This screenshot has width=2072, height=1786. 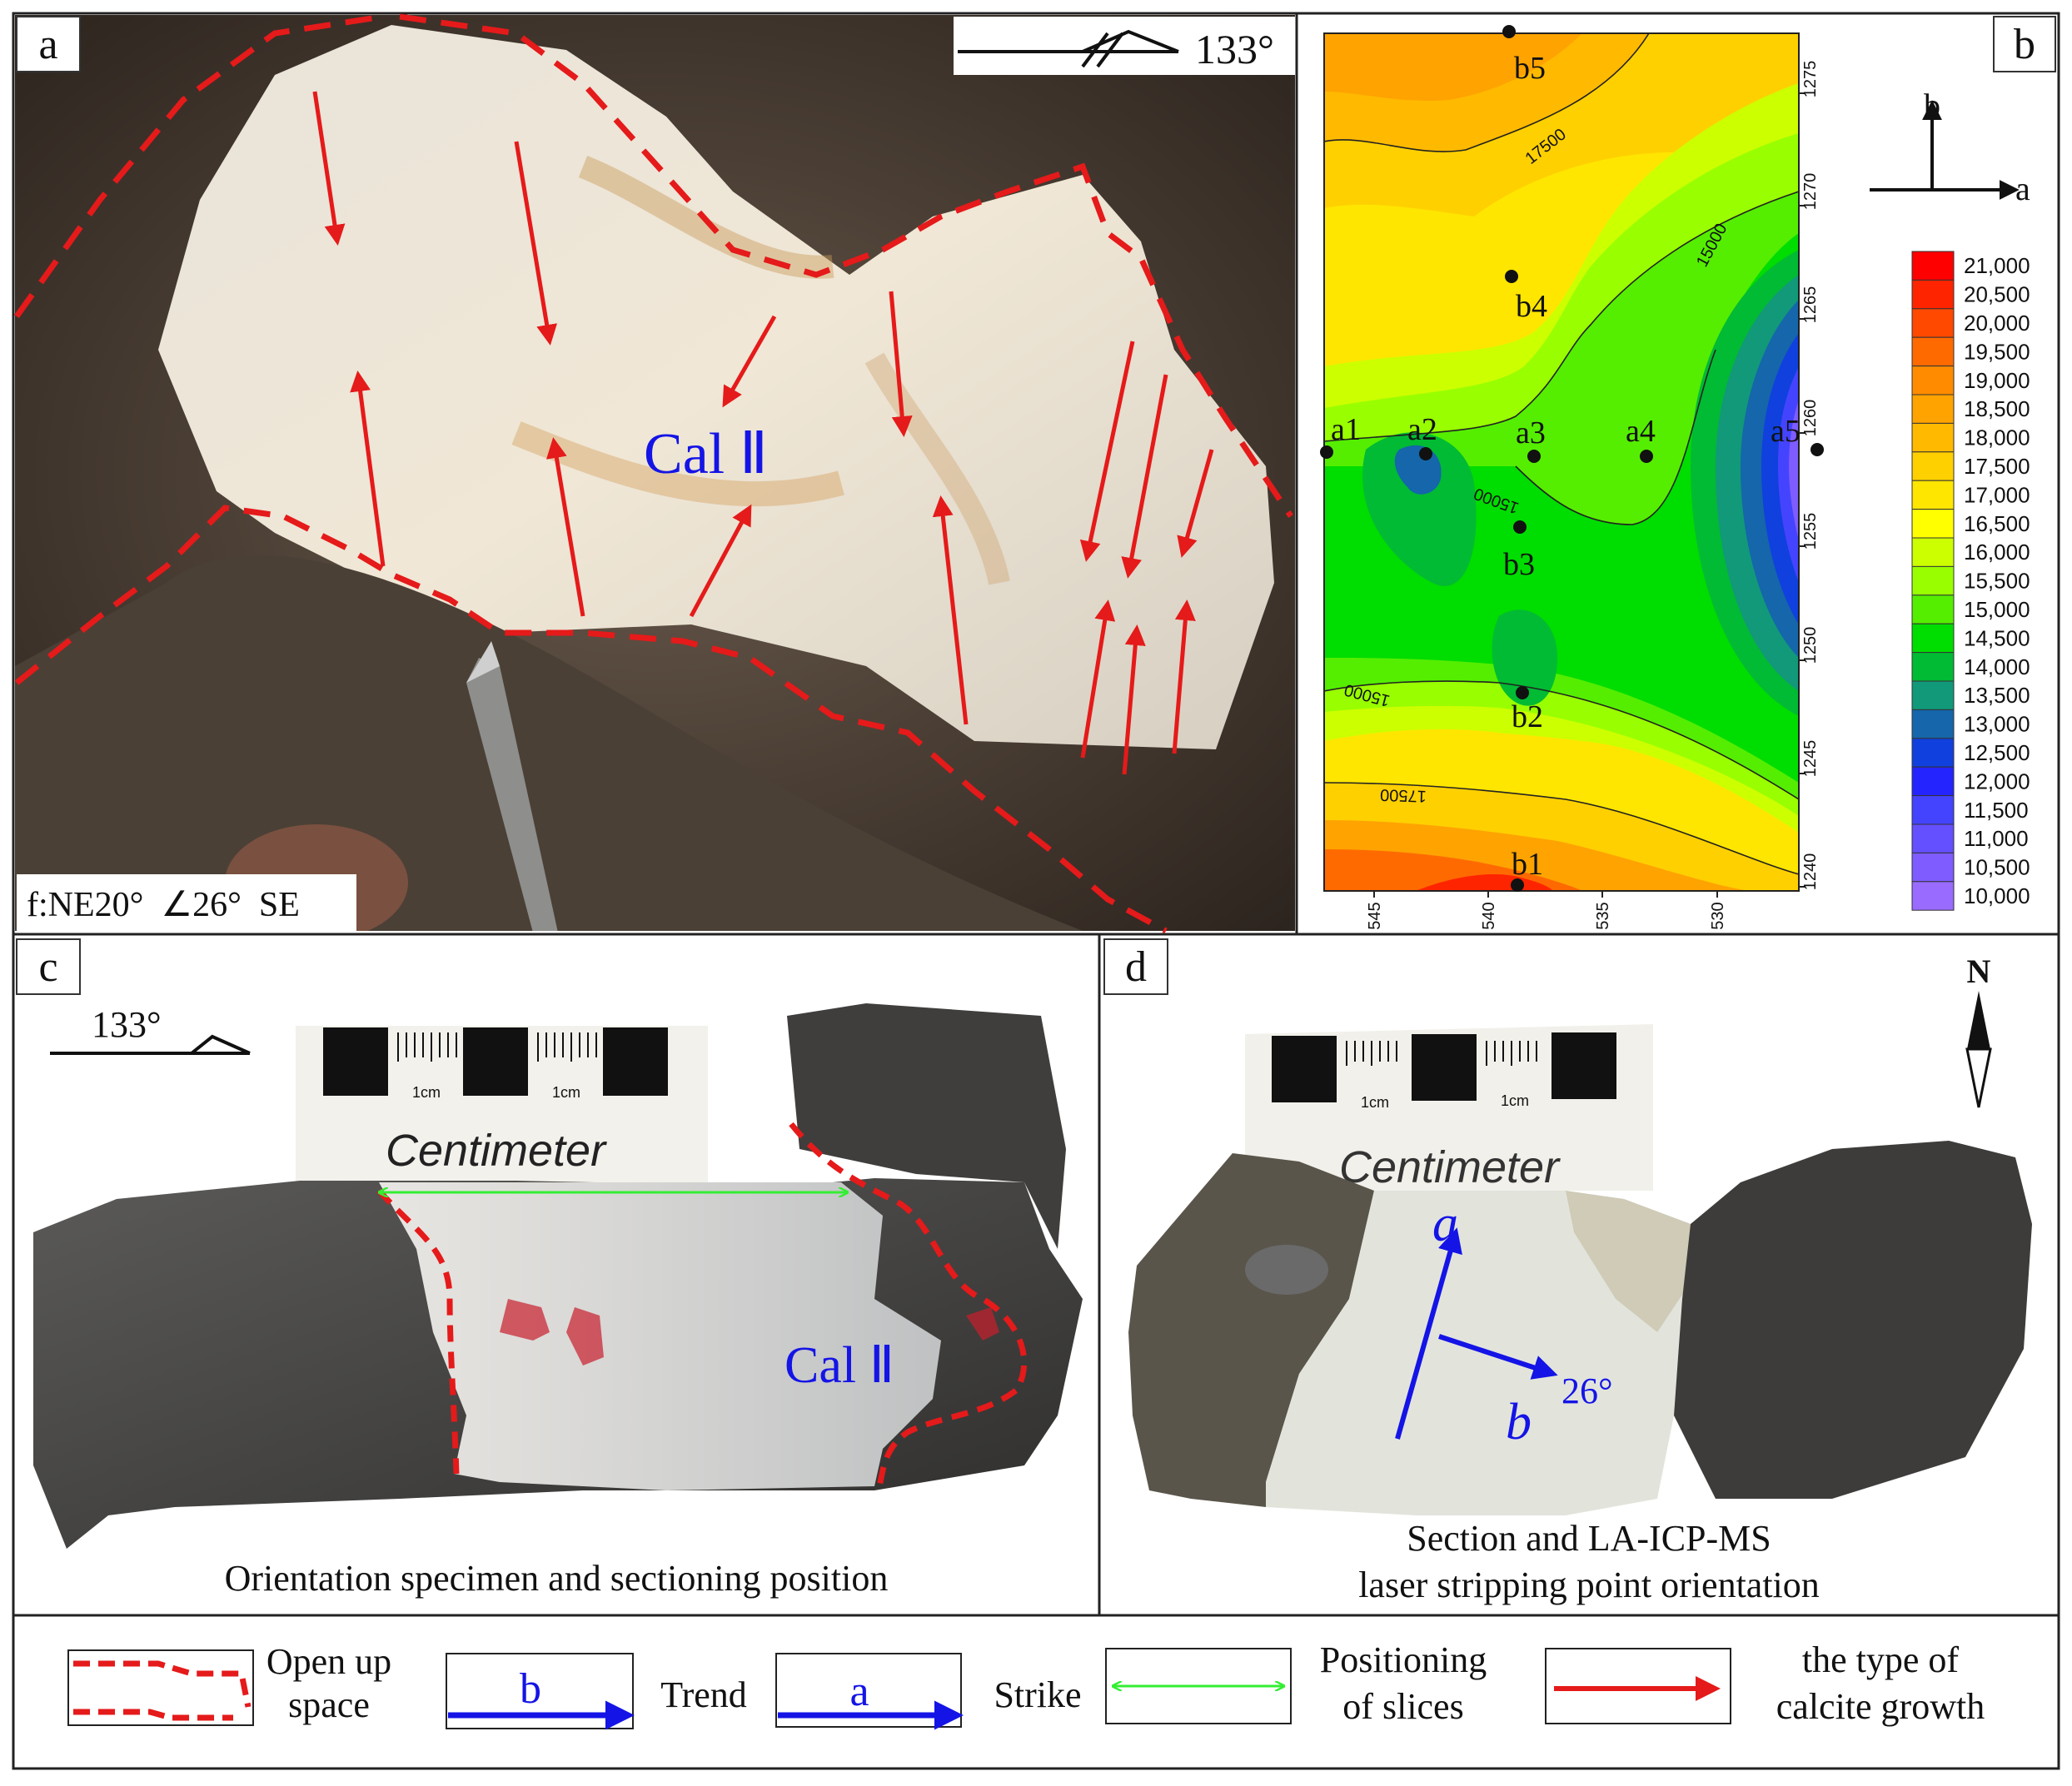 I want to click on svg-text: 1270, so click(x=1810, y=192).